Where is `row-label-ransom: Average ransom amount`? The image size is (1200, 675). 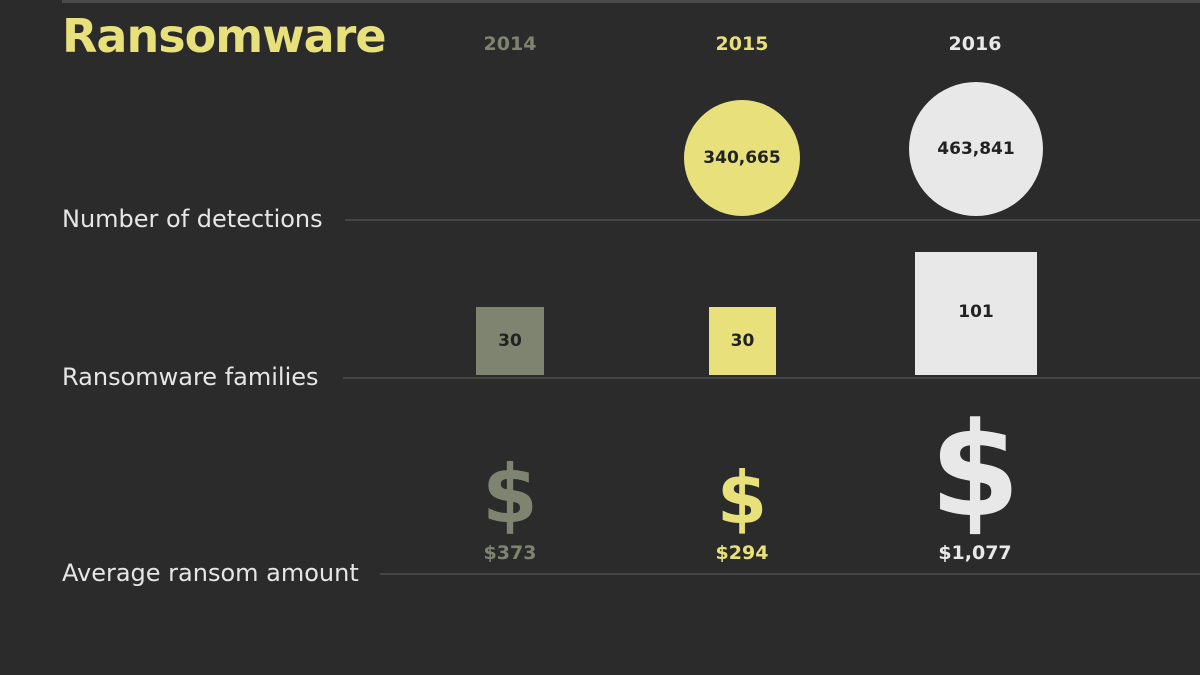 row-label-ransom: Average ransom amount is located at coordinates (210, 573).